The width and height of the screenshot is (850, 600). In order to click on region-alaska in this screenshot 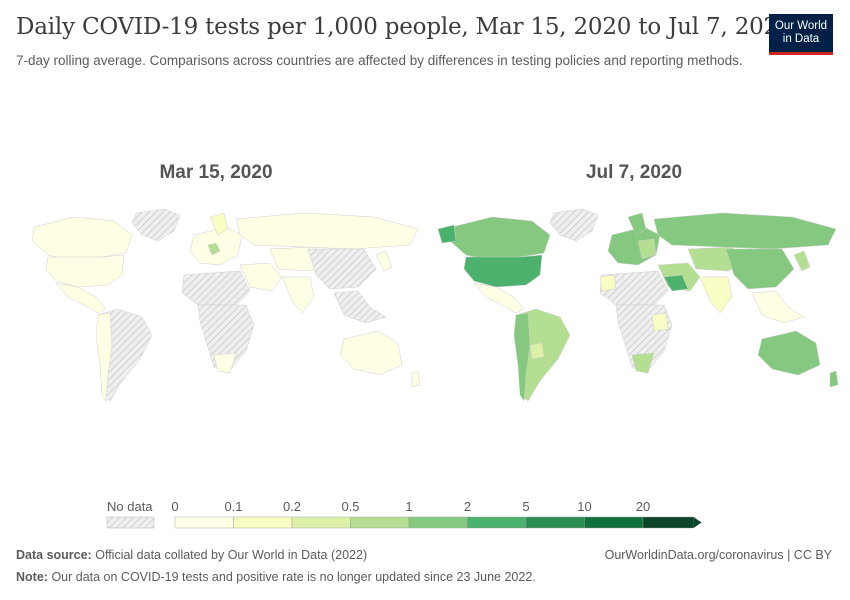, I will do `click(447, 234)`.